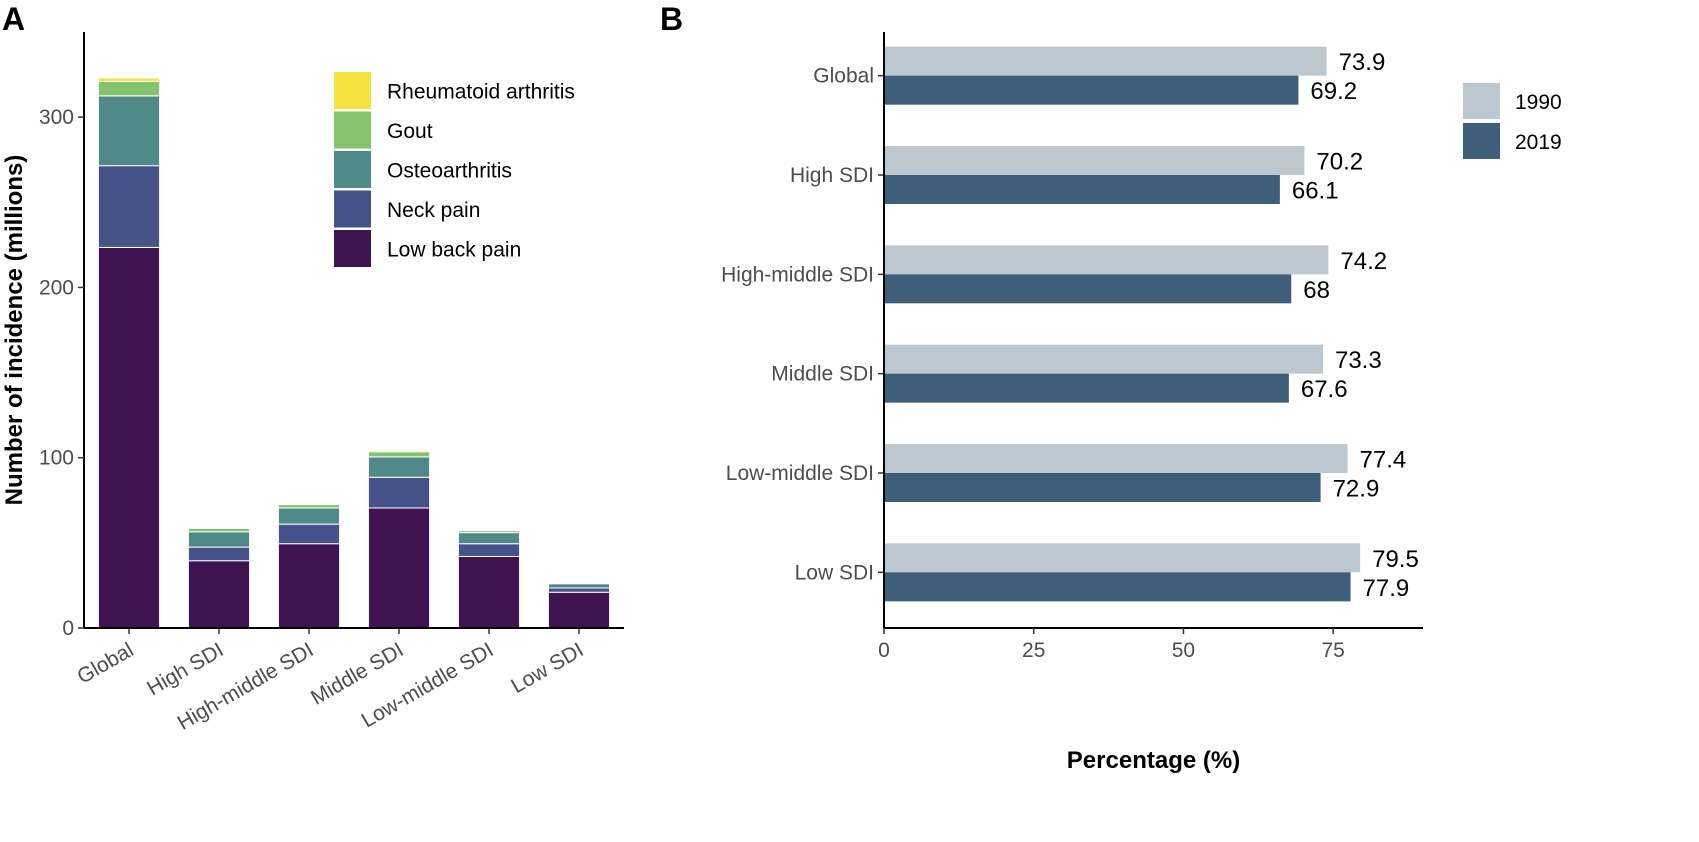 The image size is (1699, 842). I want to click on bar-low-sdi-osteoarthritis, so click(579, 586).